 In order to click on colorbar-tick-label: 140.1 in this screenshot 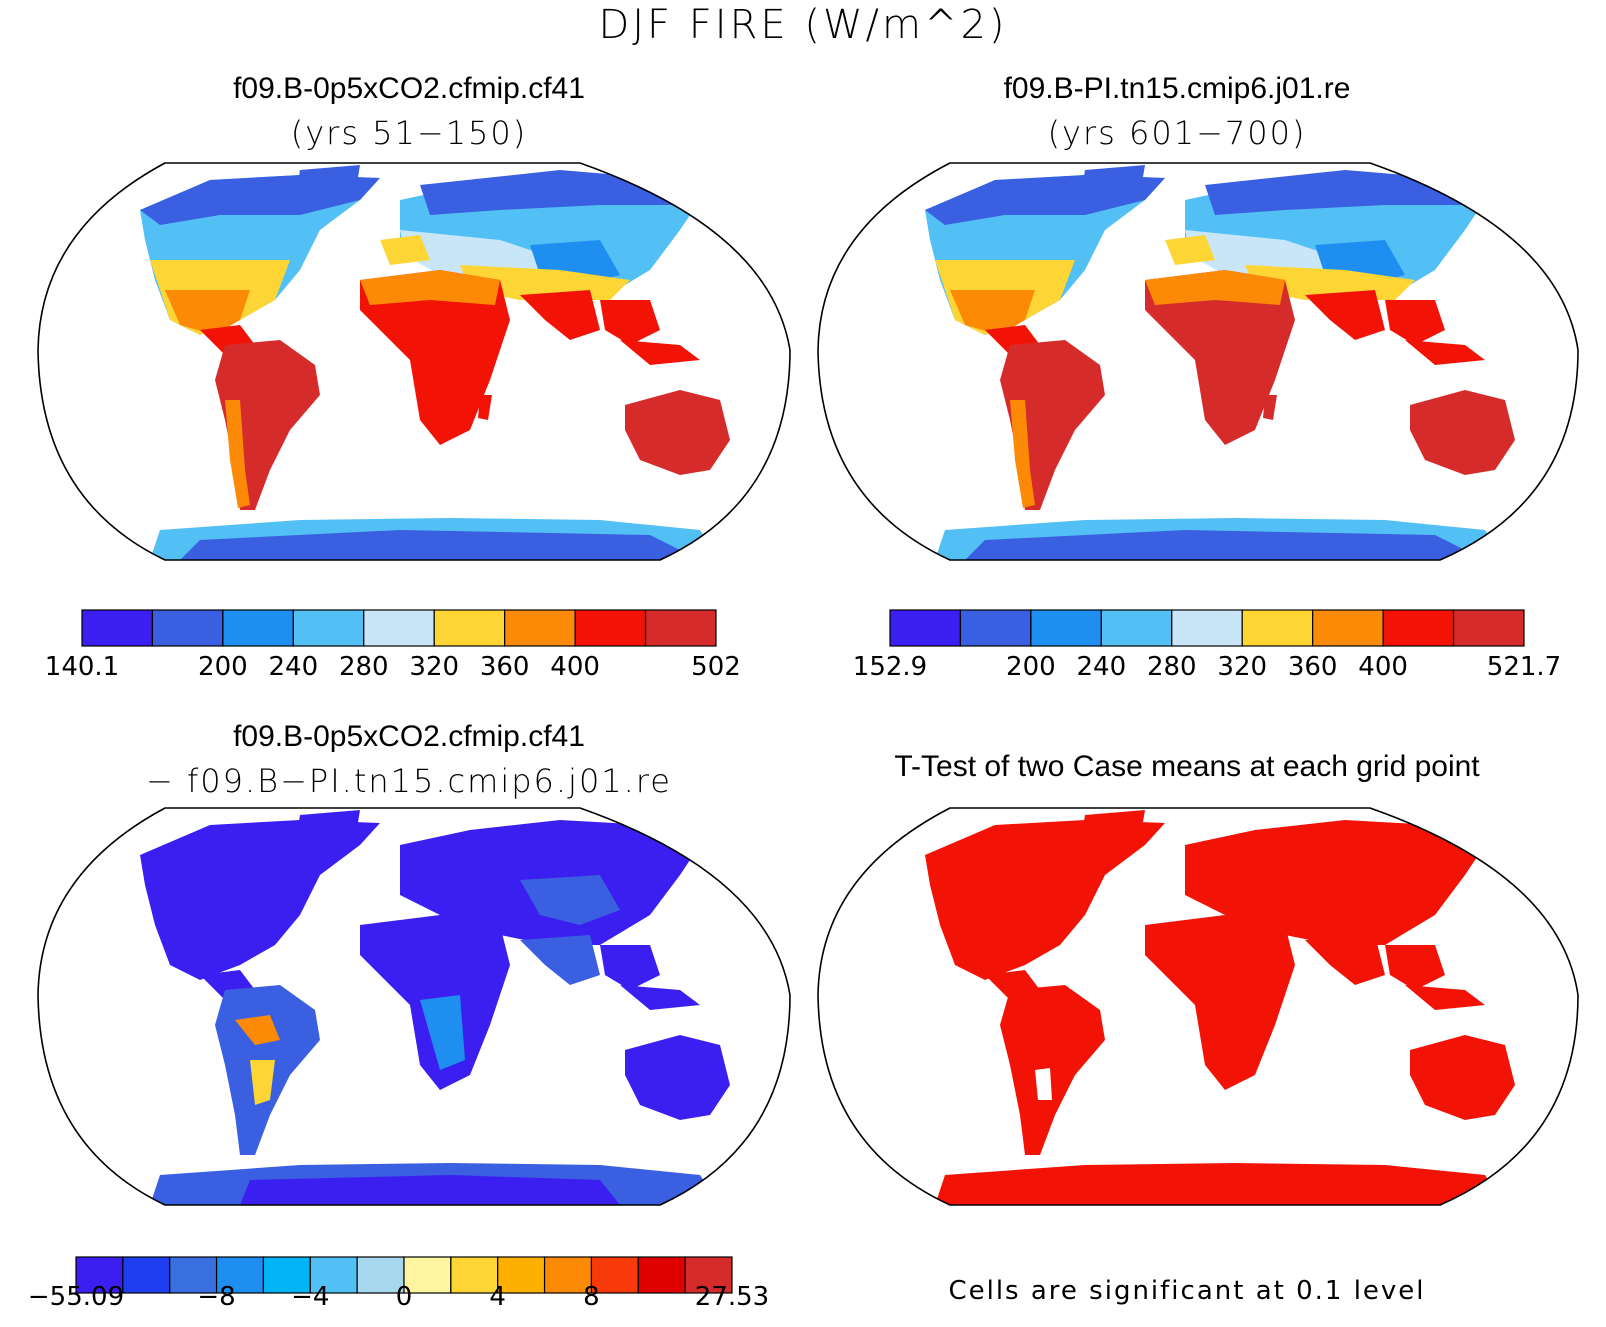, I will do `click(82, 667)`.